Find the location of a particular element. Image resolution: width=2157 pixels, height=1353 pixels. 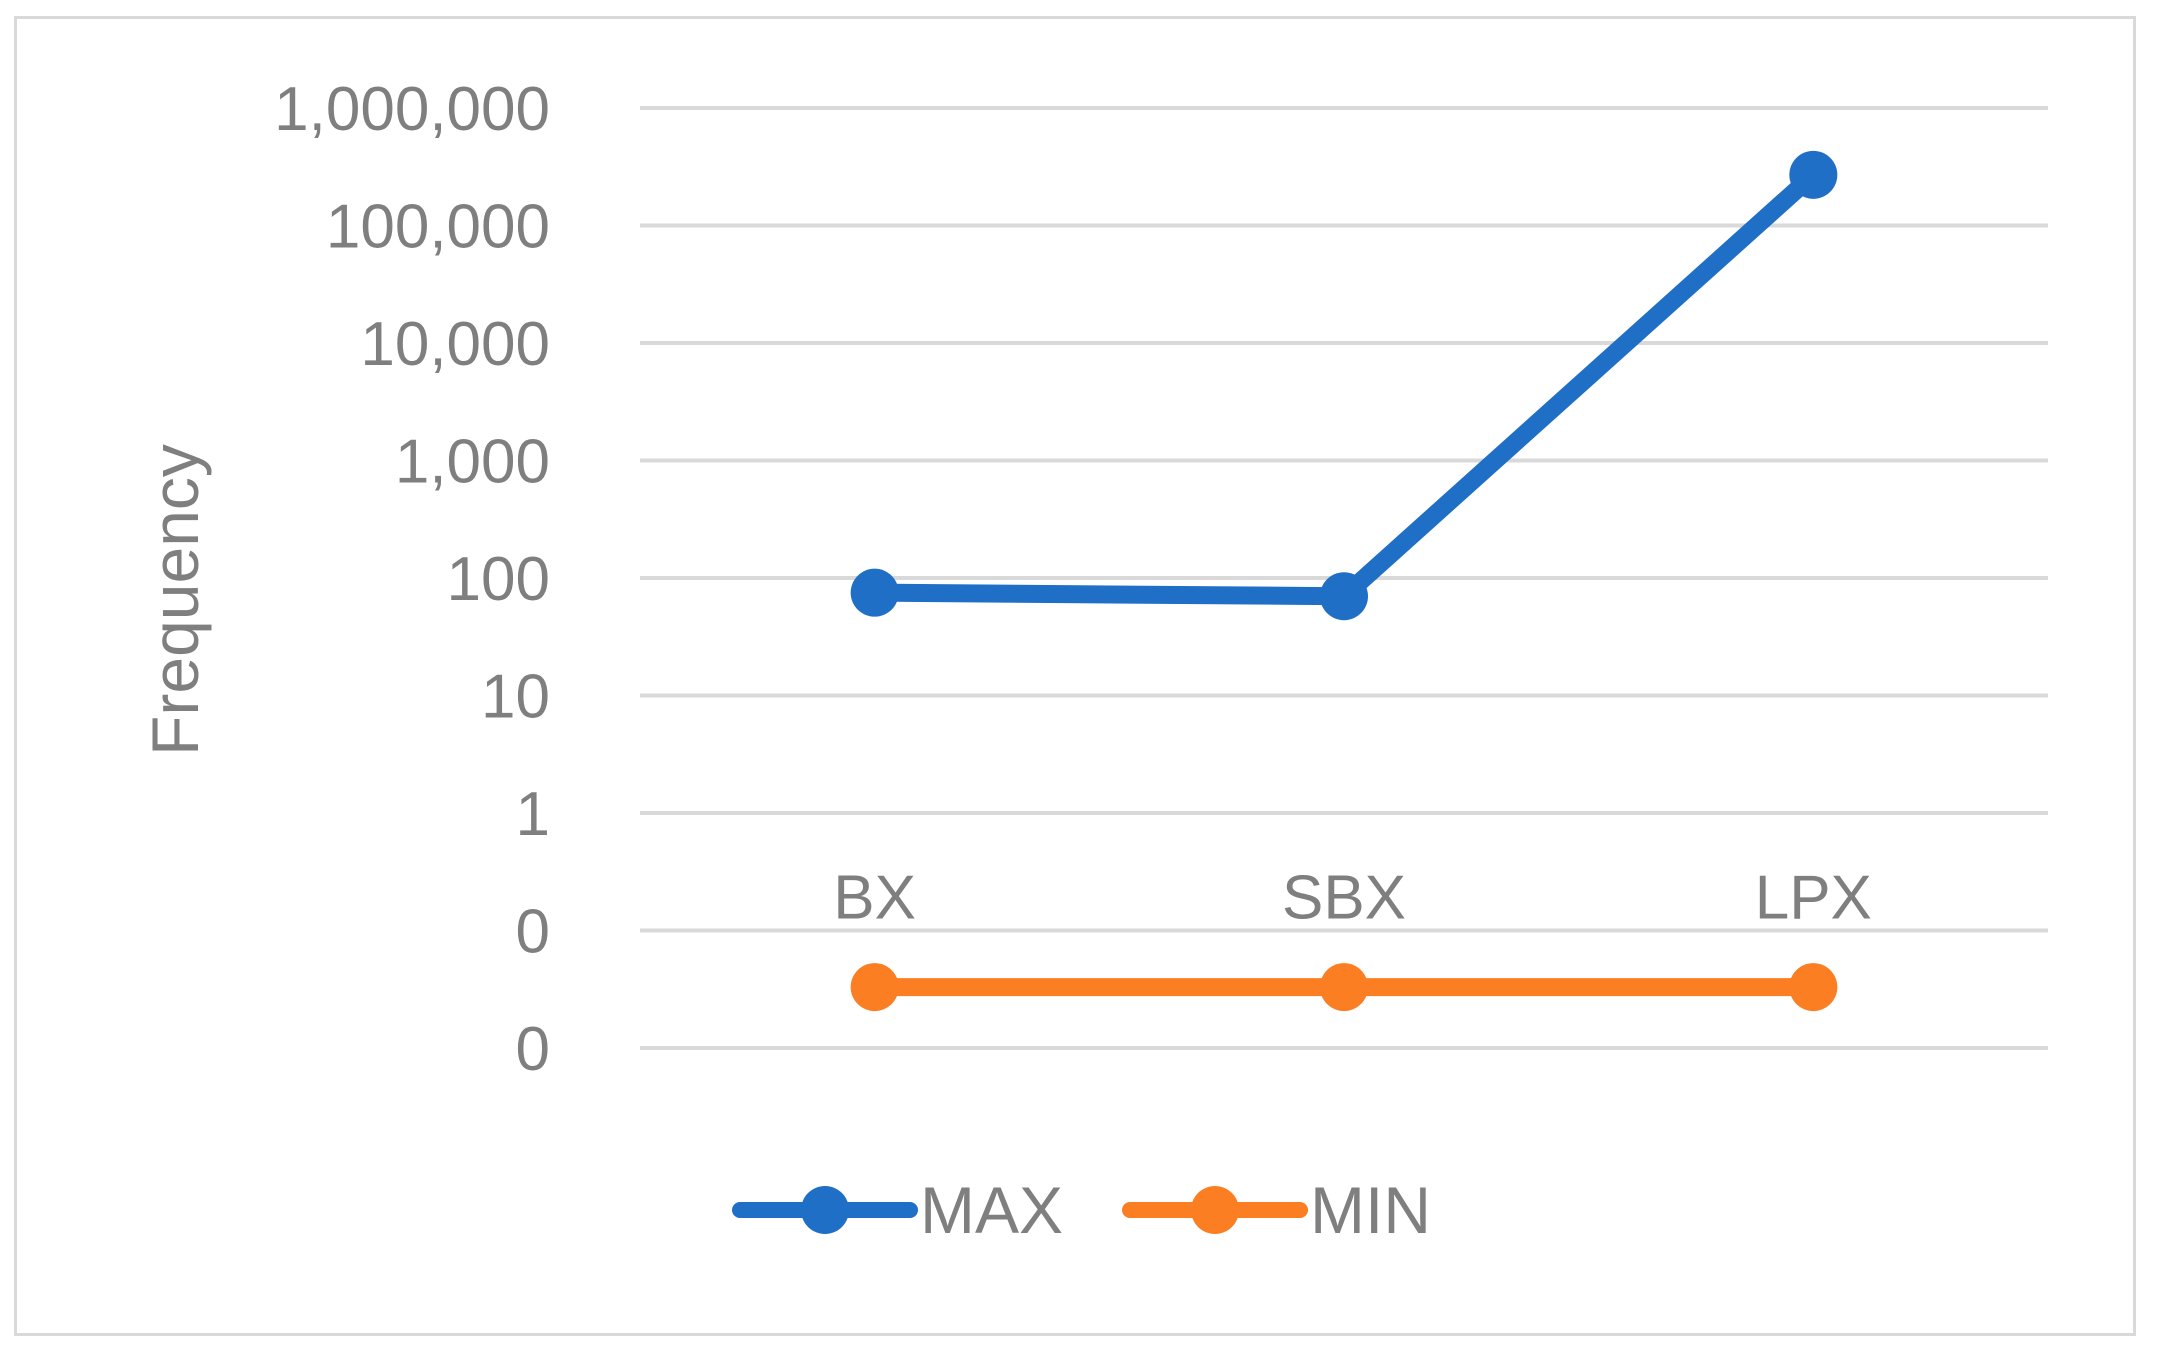

legend-label-min: MIN is located at coordinates (1370, 1210).